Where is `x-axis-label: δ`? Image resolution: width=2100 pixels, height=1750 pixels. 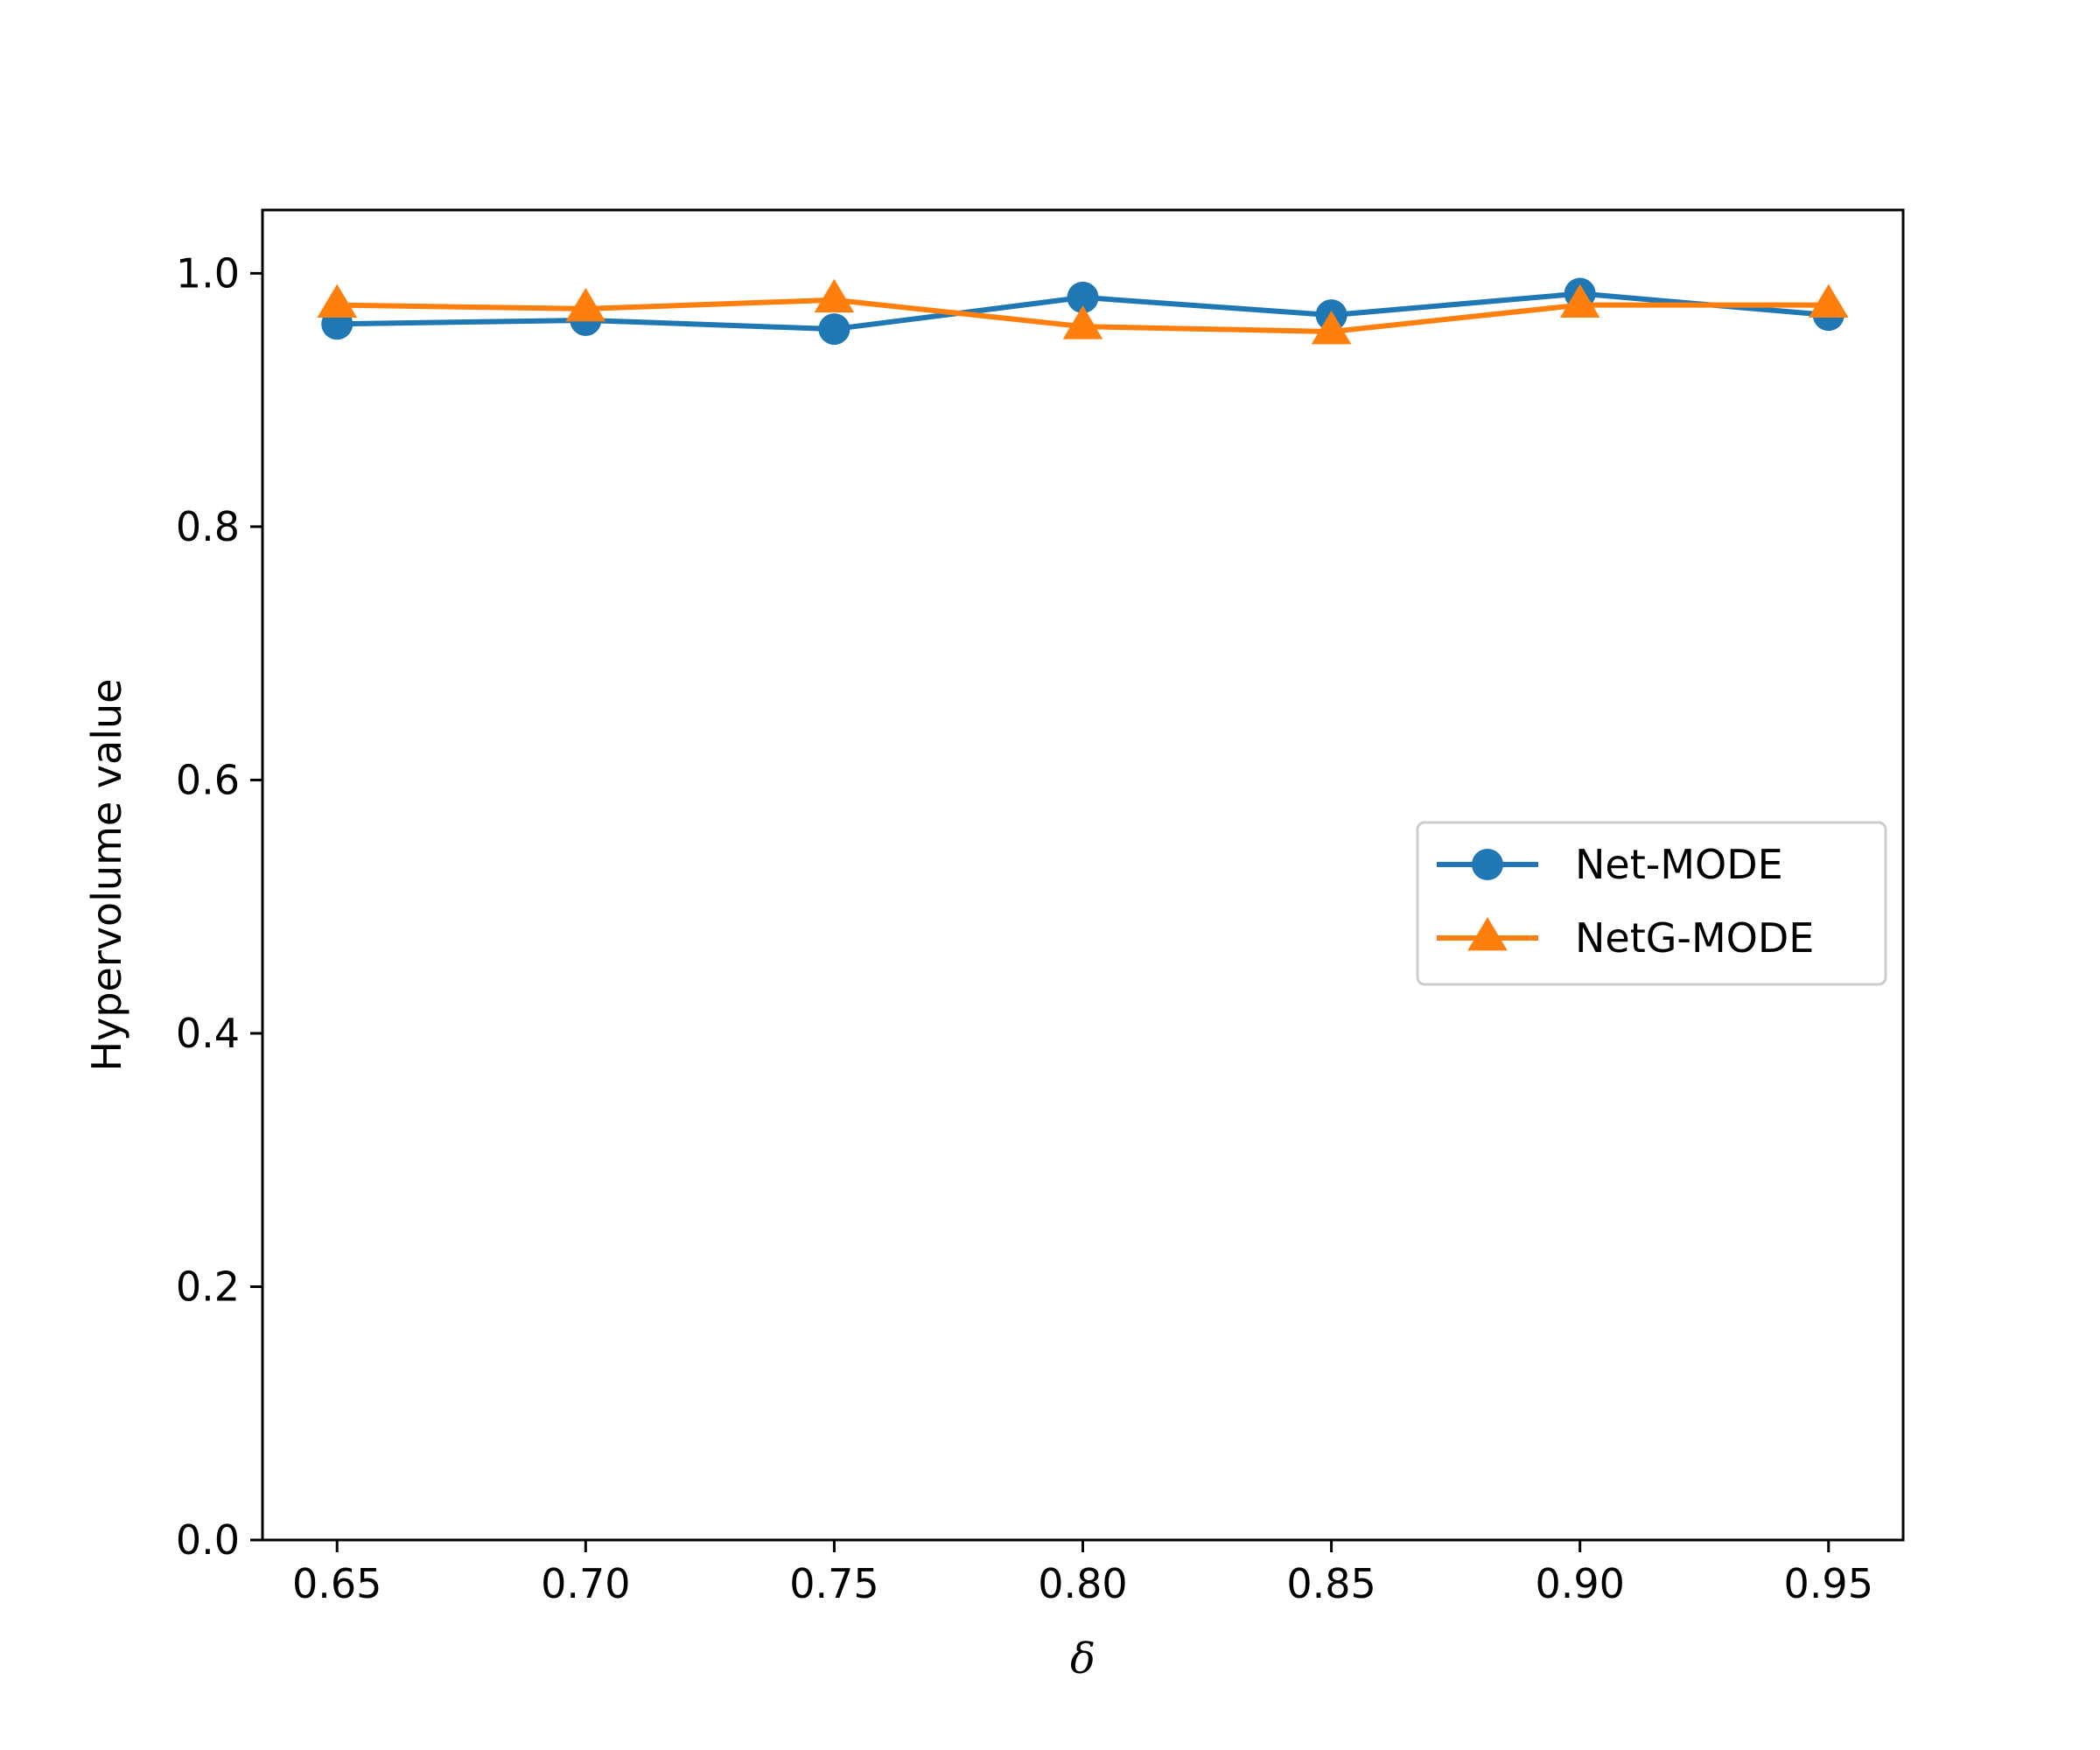
x-axis-label: δ is located at coordinates (1083, 1659).